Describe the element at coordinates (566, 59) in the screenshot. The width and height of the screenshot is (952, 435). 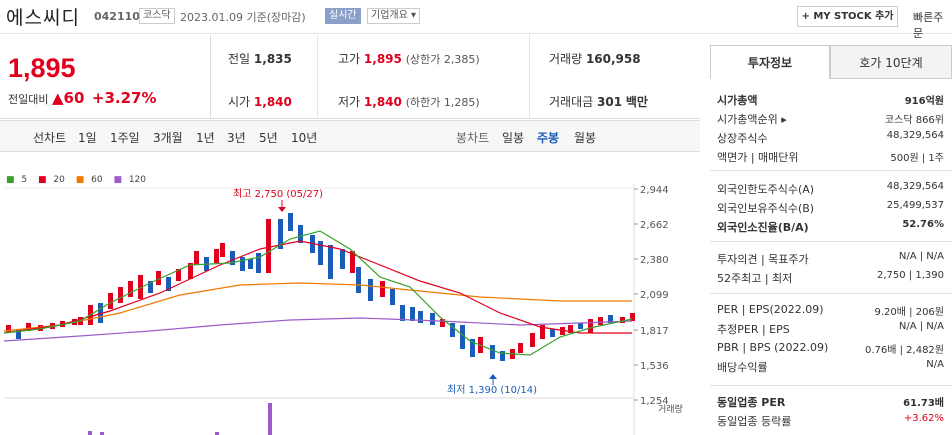
I see `volume-label: 거래량` at that location.